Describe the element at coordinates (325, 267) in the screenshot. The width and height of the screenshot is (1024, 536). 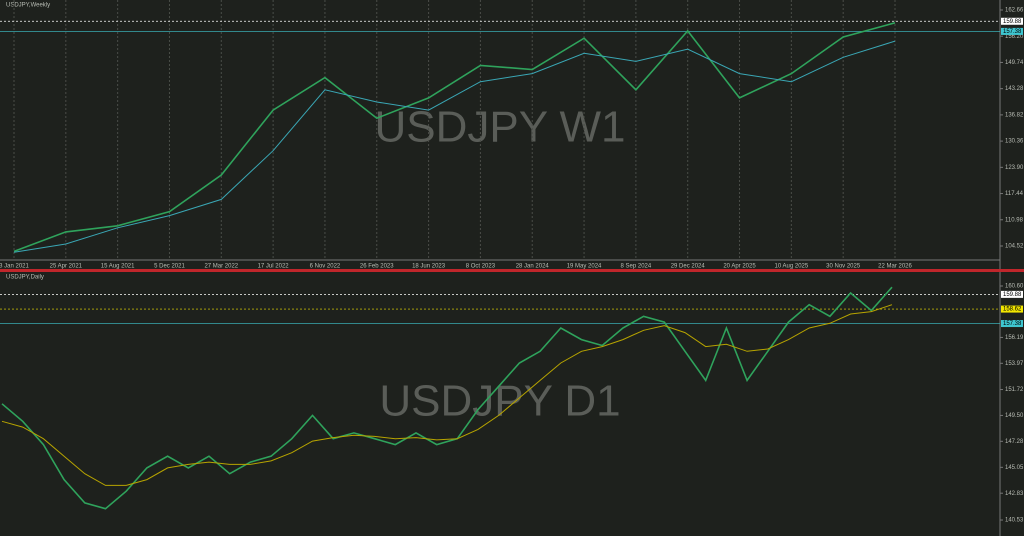
I see `x-tick-label: 6 Nov 2022` at that location.